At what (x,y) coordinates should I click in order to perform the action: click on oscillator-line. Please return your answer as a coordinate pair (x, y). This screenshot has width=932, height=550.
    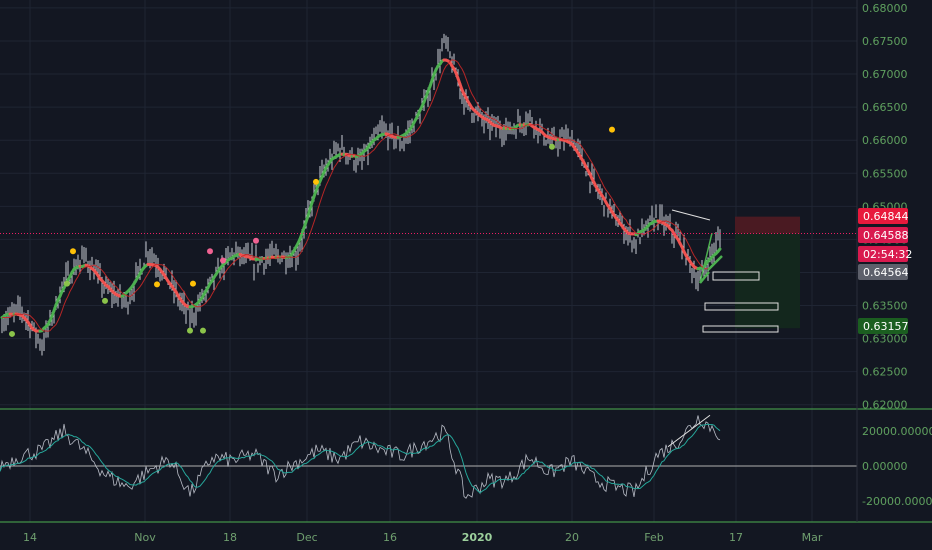
    Looking at the image, I should click on (360, 457).